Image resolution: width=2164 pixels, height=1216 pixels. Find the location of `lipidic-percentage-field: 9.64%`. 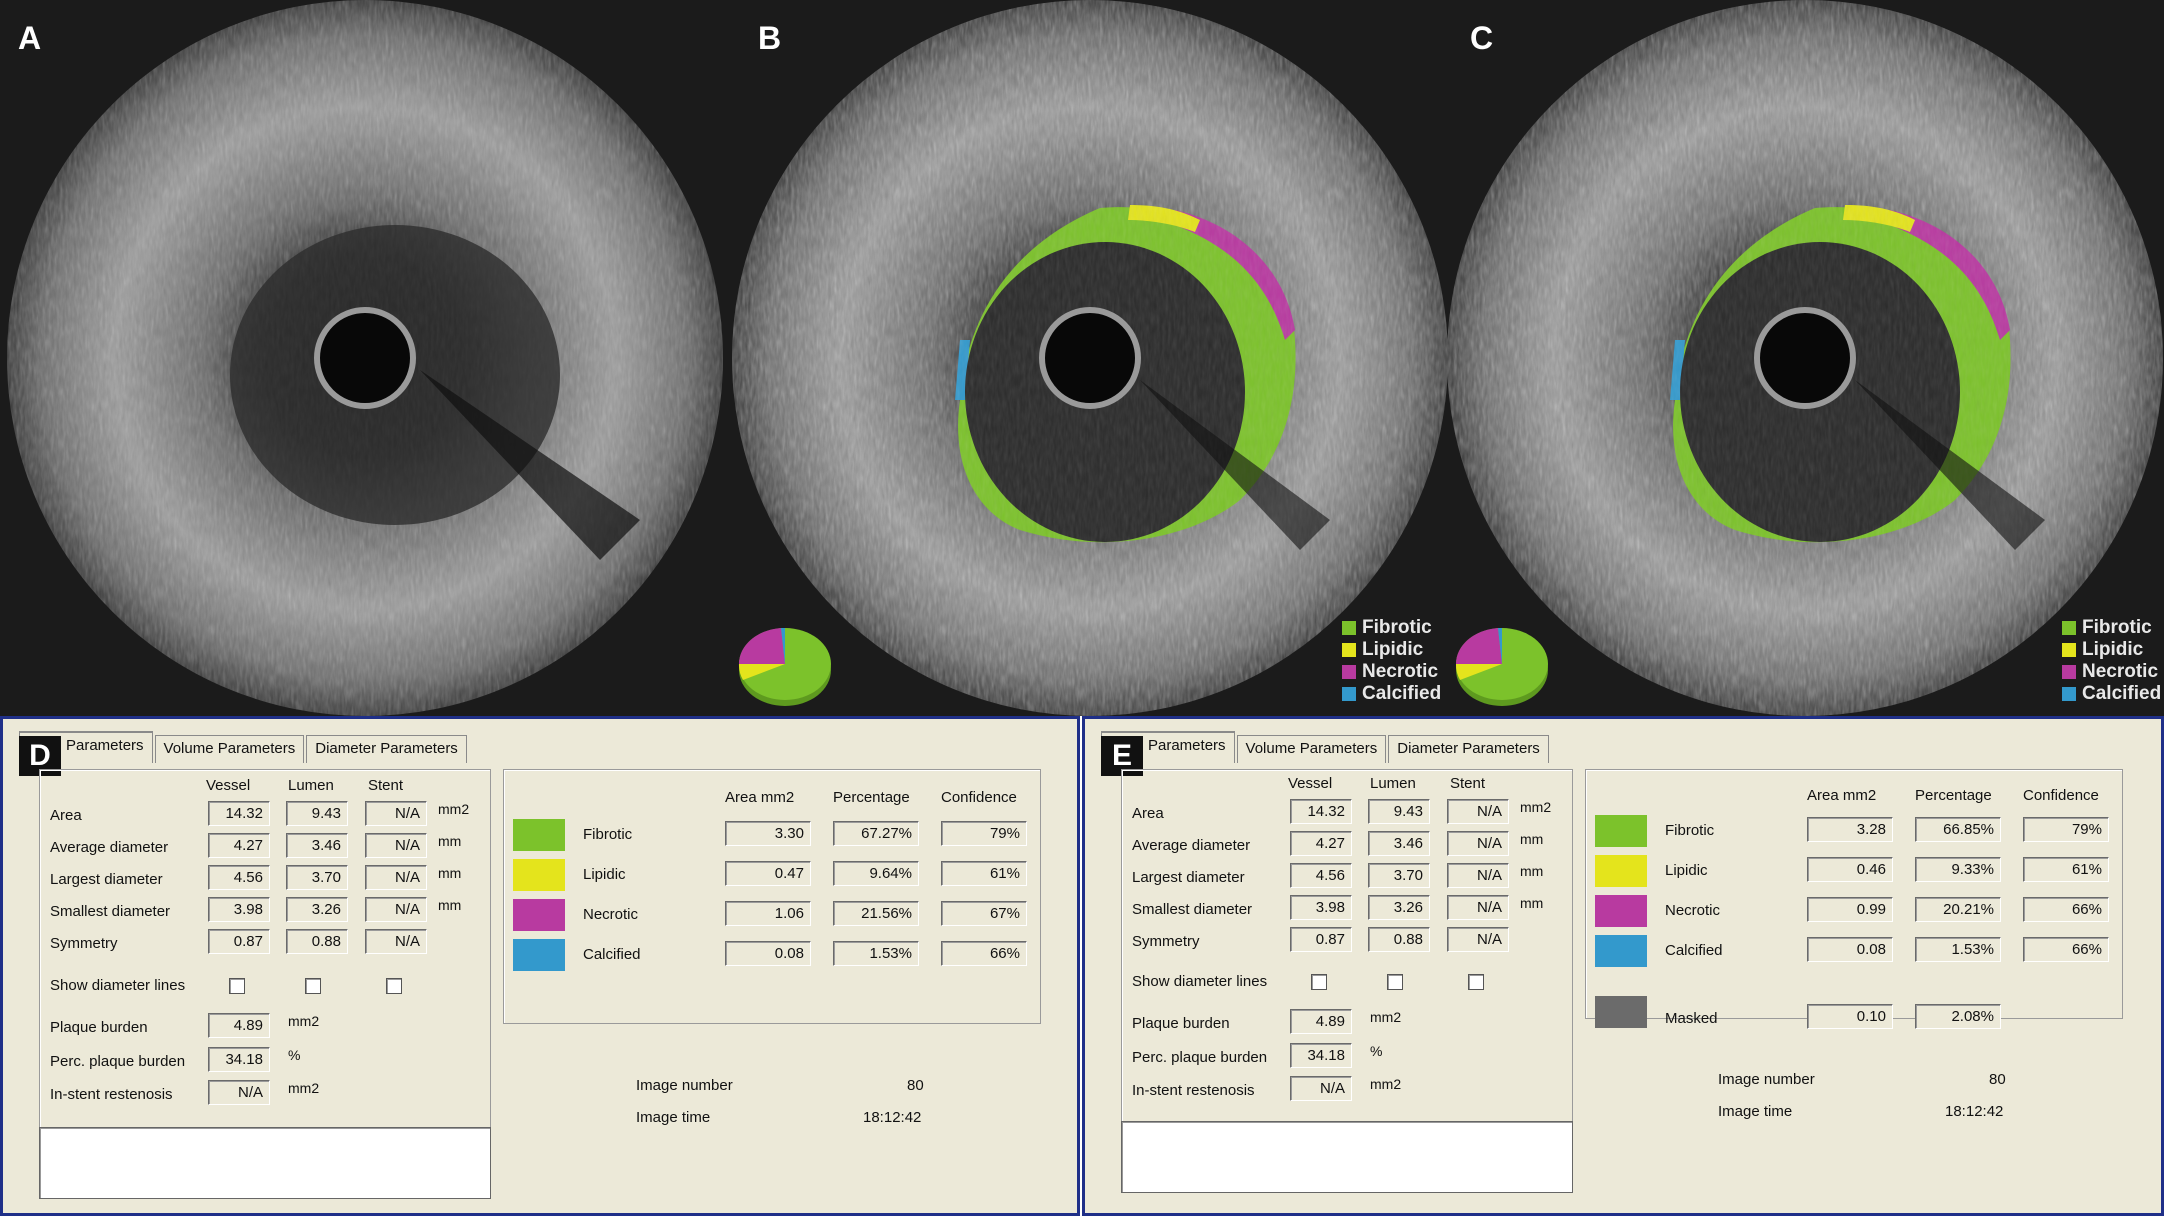

lipidic-percentage-field: 9.64% is located at coordinates (876, 873).